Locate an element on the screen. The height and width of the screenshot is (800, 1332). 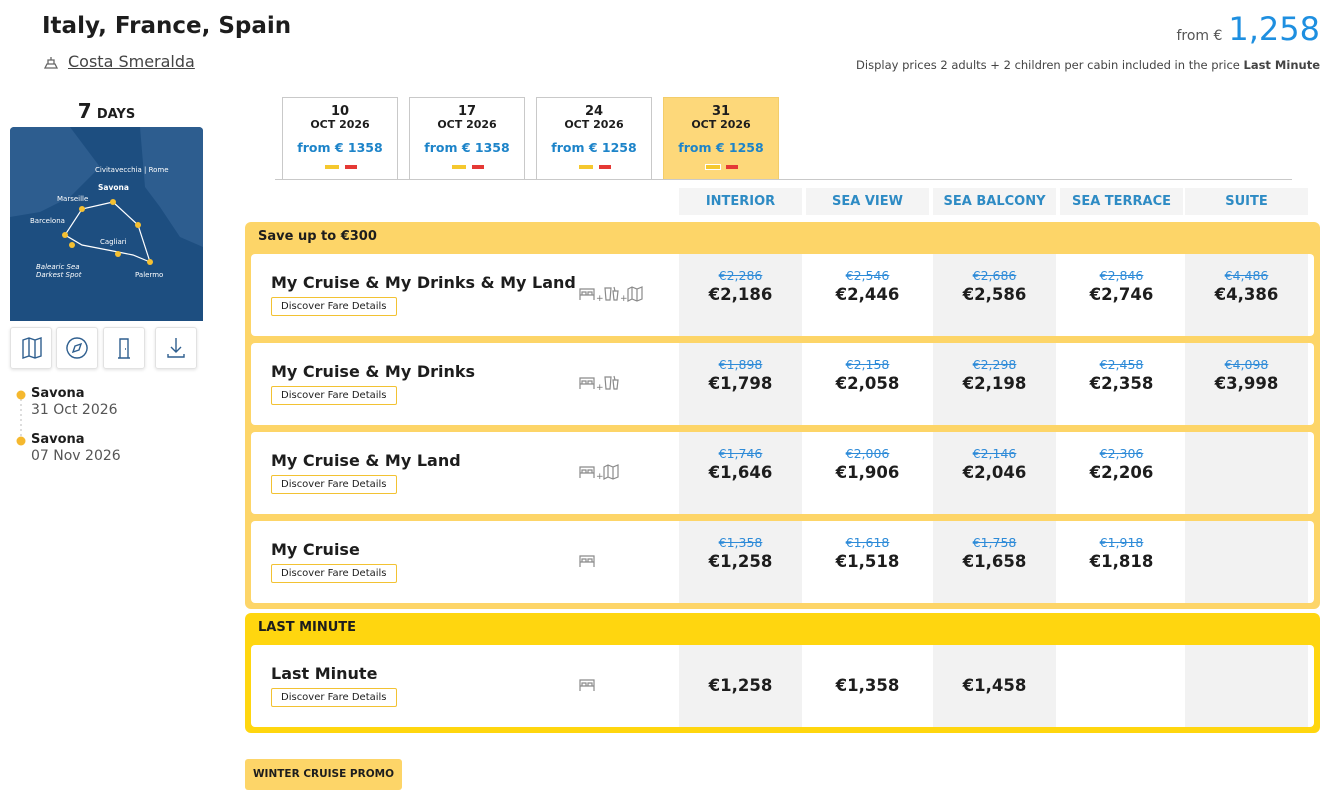
new-price: €2,058 is located at coordinates (867, 383).